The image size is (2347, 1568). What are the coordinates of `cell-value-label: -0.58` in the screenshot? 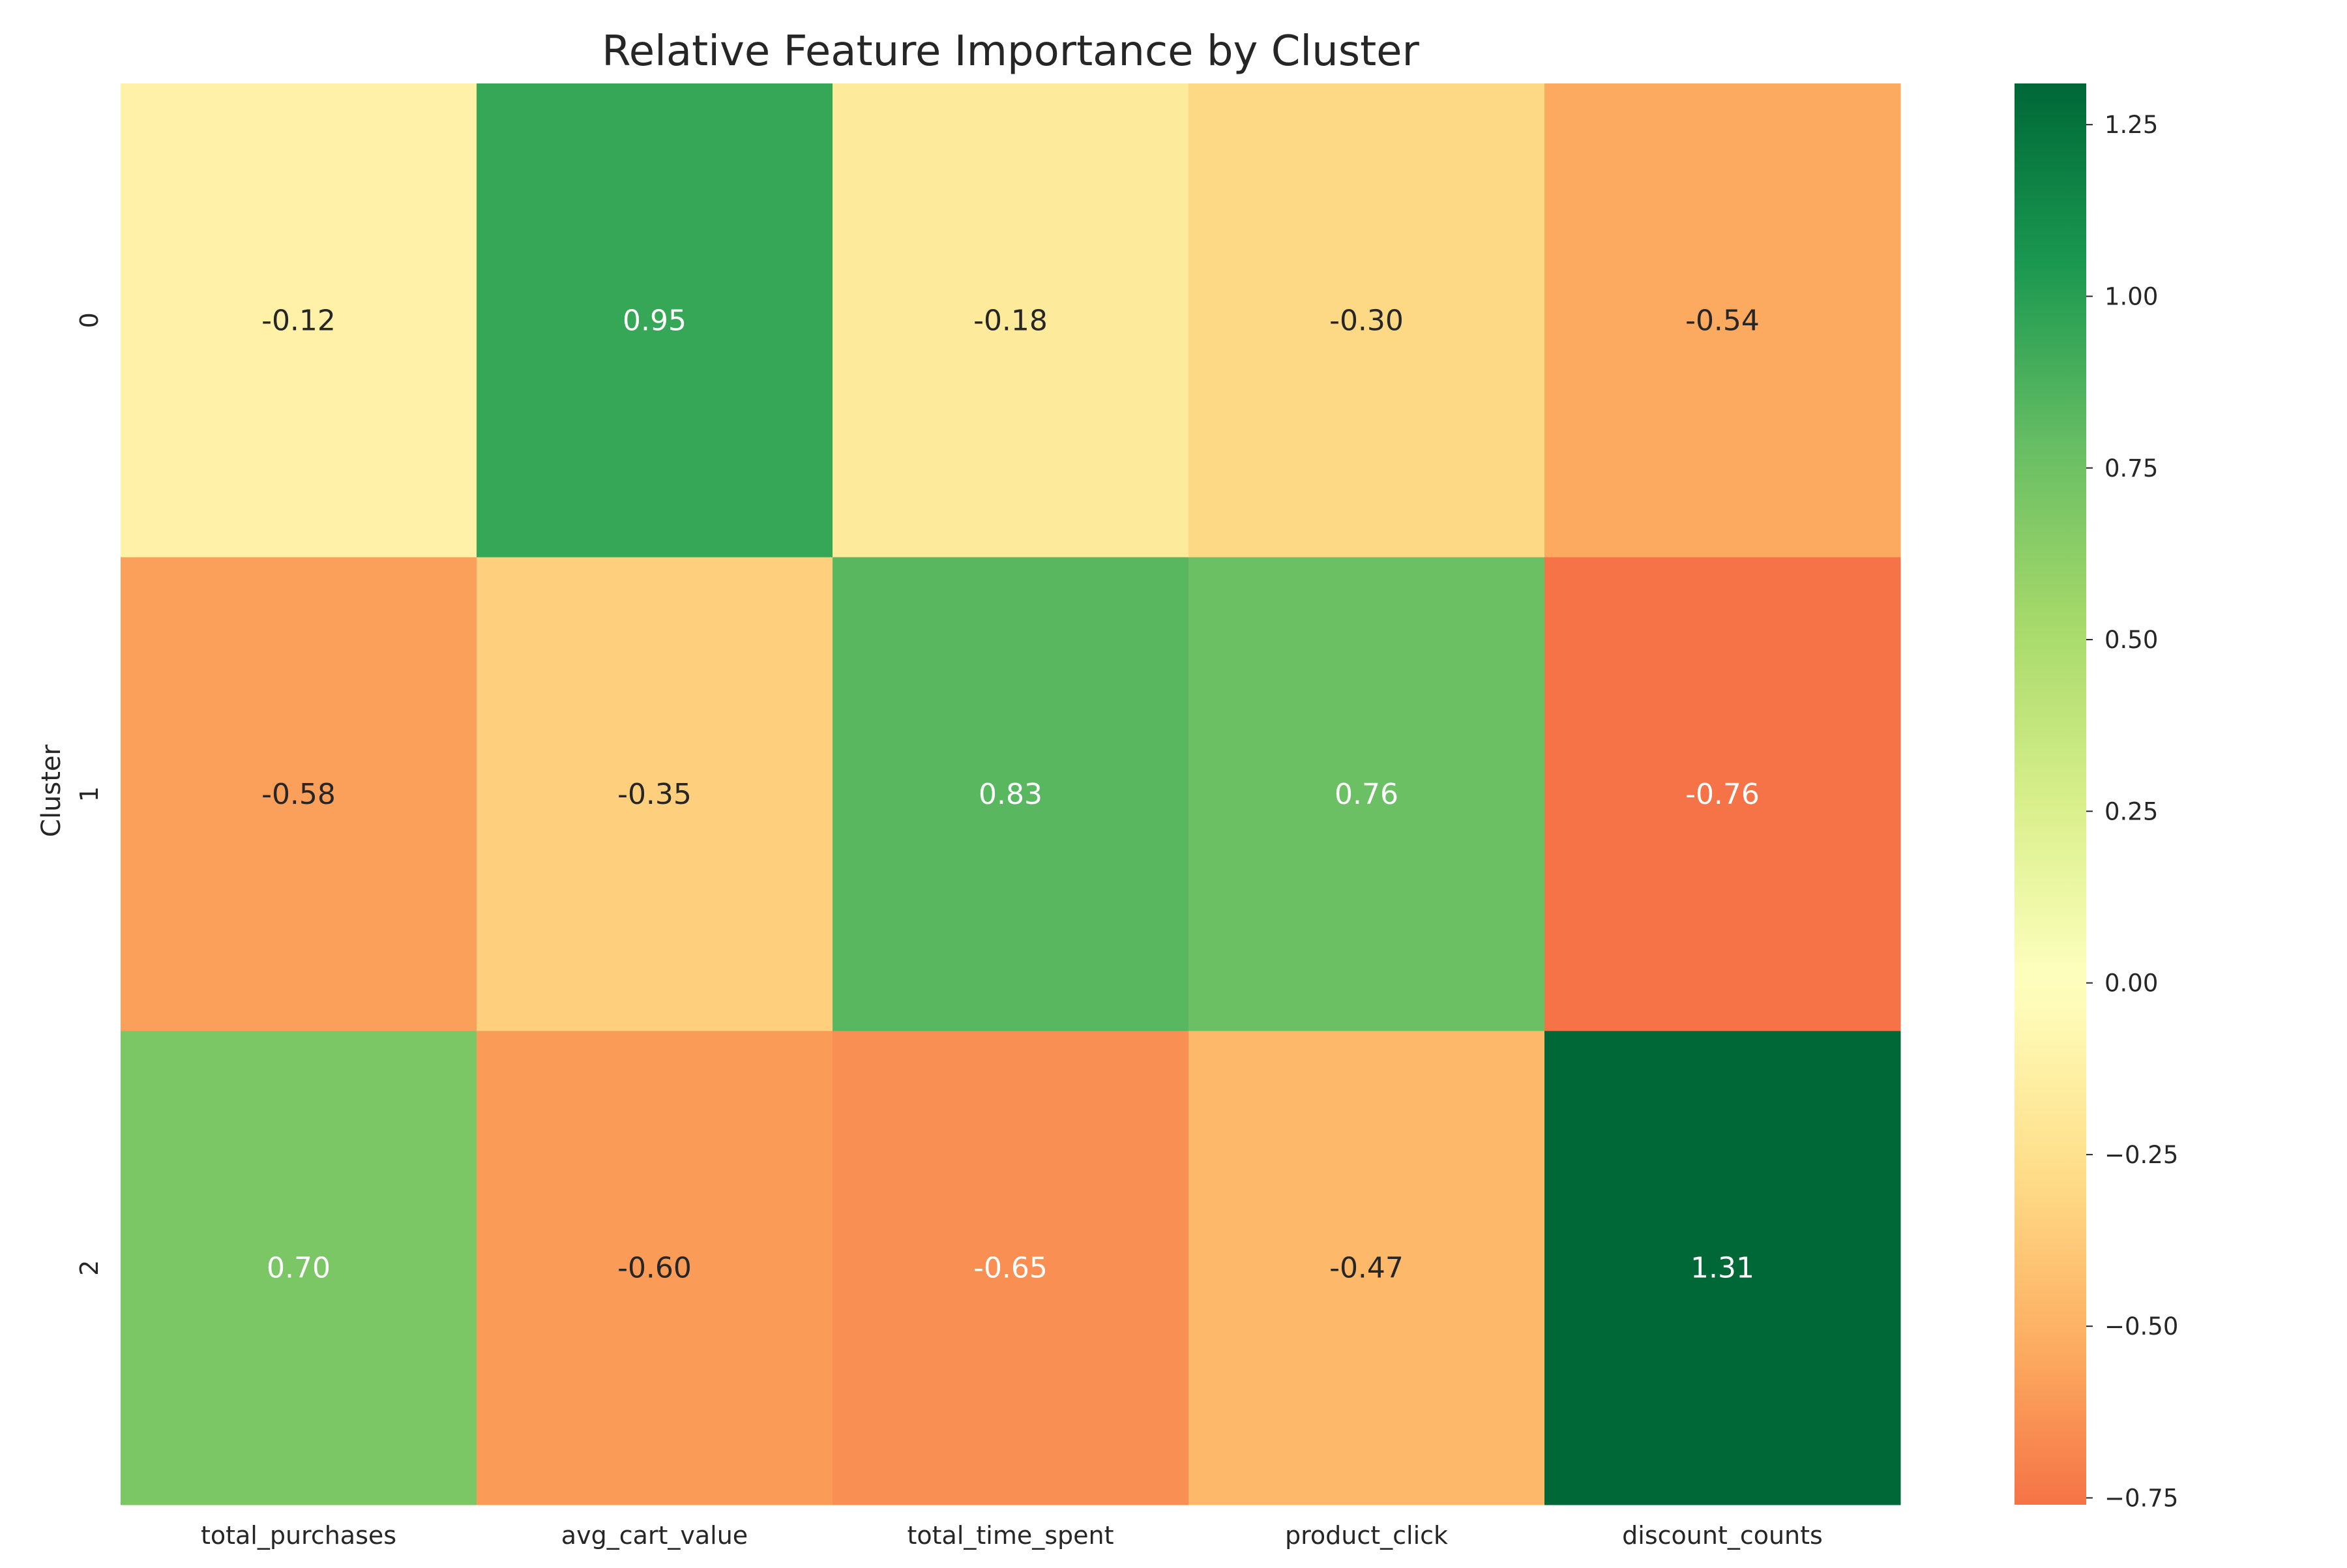 It's located at (298, 795).